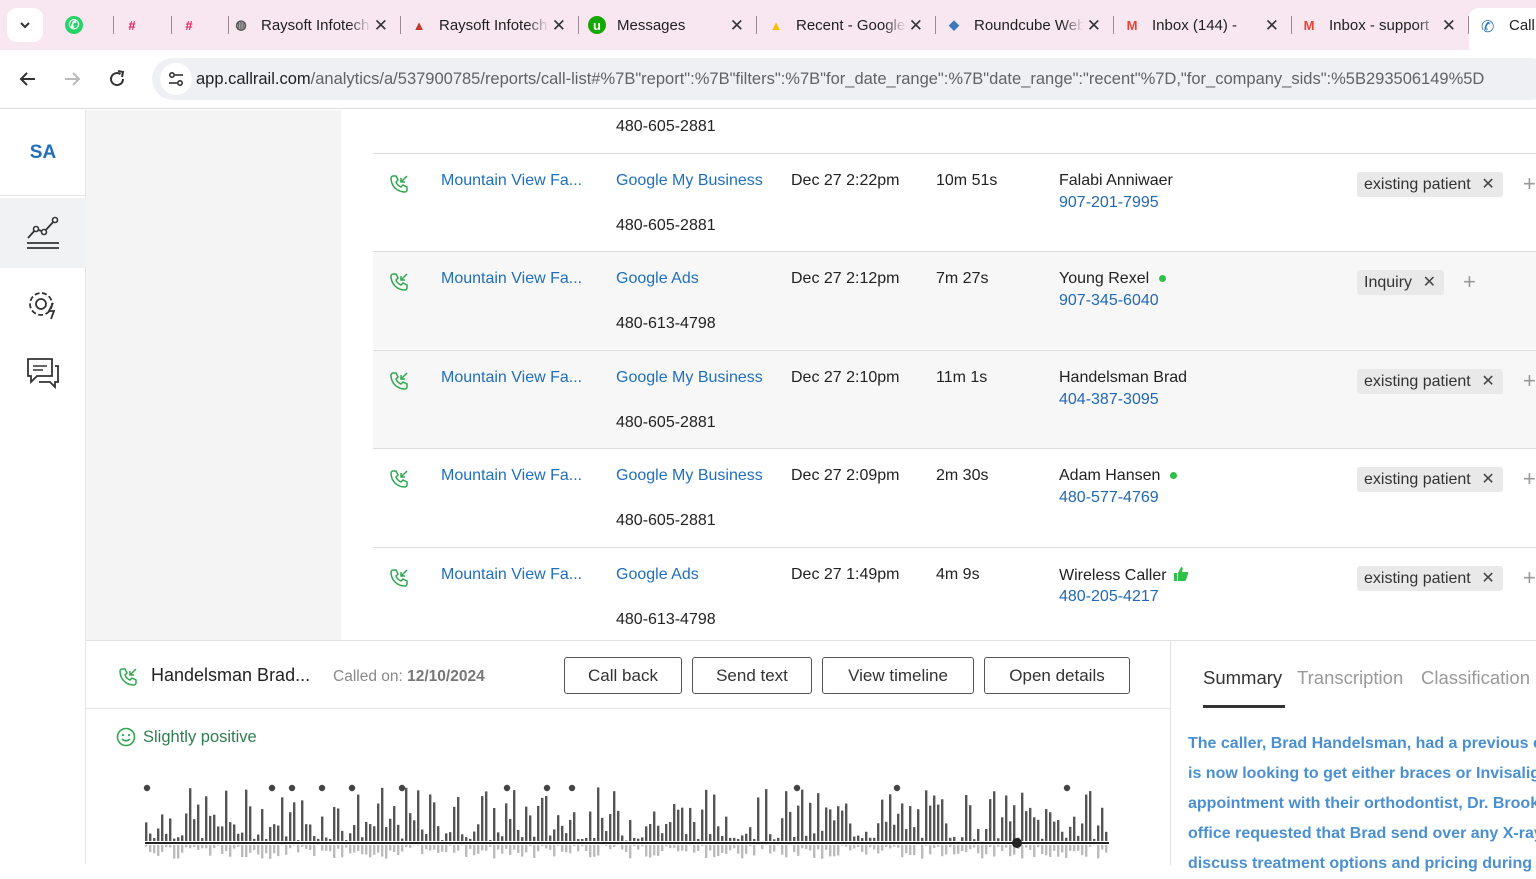 Image resolution: width=1536 pixels, height=879 pixels. I want to click on browser-tab: ✆, so click(83, 25).